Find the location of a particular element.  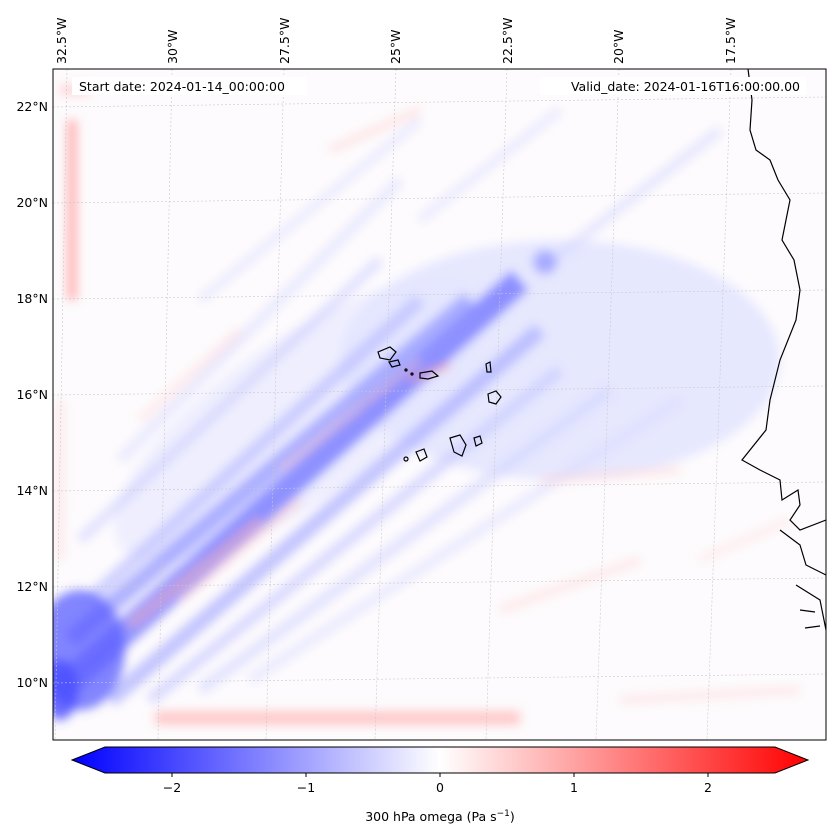

lon-label-27-5w: 27.5°W is located at coordinates (284, 41).